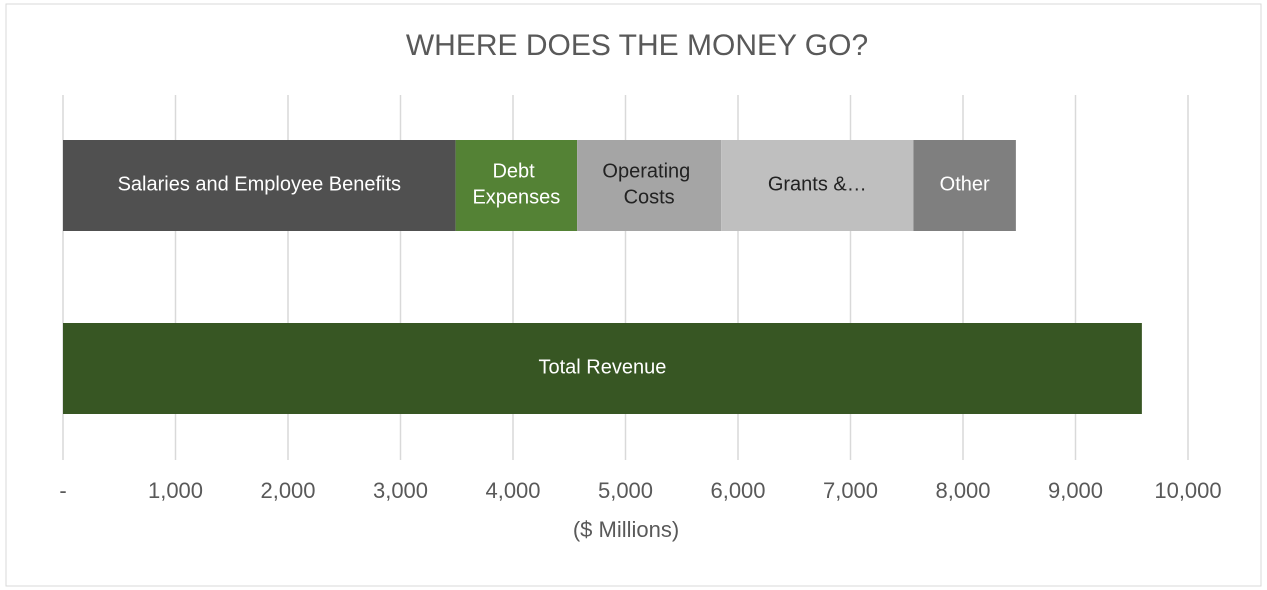 The image size is (1267, 590). What do you see at coordinates (62, 490) in the screenshot?
I see `x-tick-label: -` at bounding box center [62, 490].